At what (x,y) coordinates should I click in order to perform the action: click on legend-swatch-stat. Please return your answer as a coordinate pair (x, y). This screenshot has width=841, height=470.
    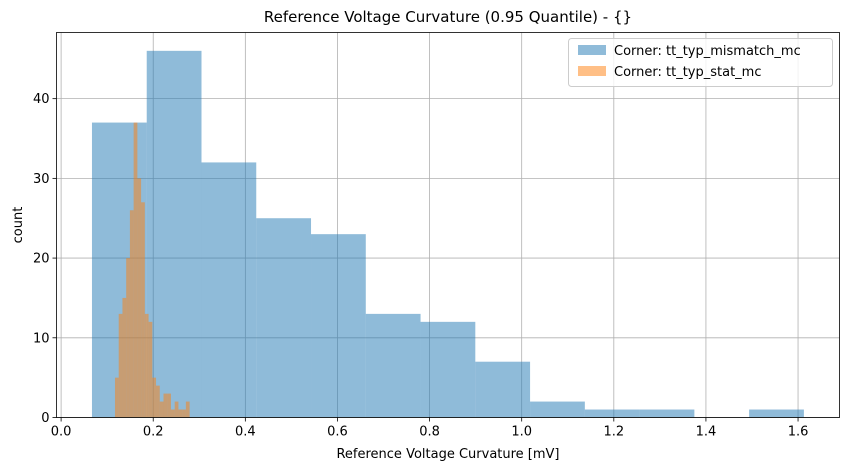
    Looking at the image, I should click on (592, 71).